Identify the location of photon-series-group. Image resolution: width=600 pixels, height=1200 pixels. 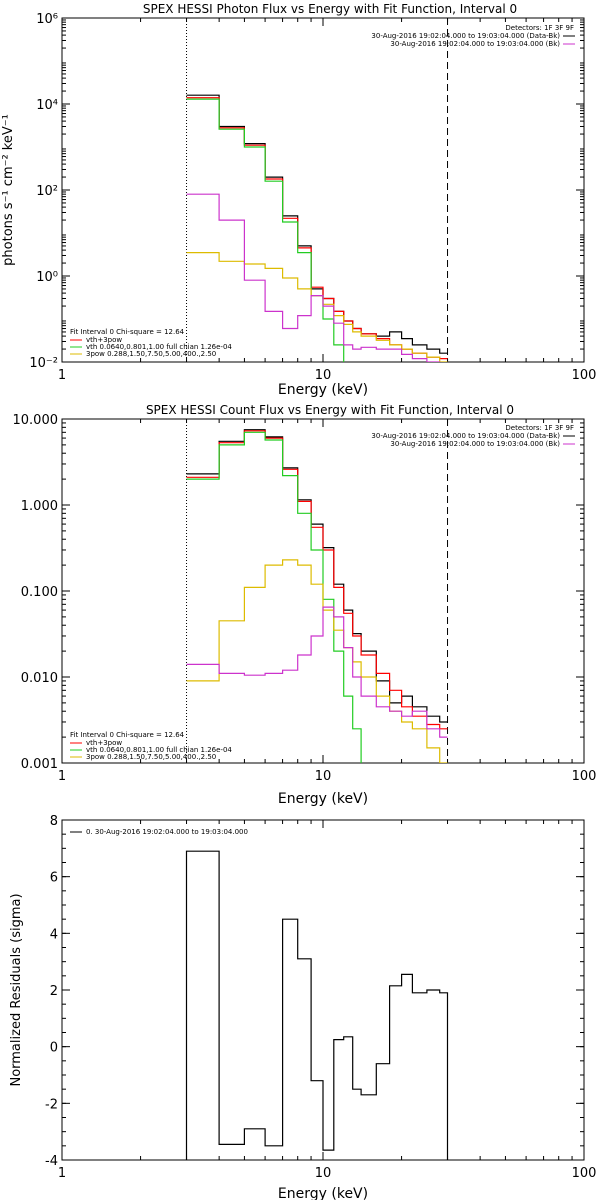
(317, 228).